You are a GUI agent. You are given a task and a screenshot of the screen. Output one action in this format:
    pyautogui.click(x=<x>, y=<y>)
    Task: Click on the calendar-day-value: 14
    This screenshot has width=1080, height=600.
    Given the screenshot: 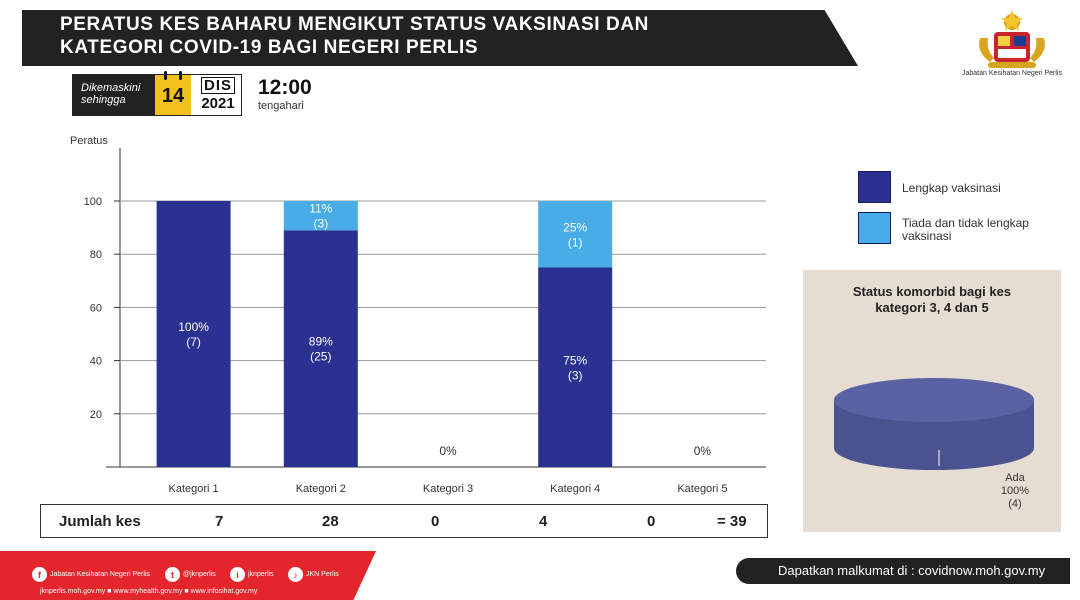 What is the action you would take?
    pyautogui.click(x=173, y=96)
    